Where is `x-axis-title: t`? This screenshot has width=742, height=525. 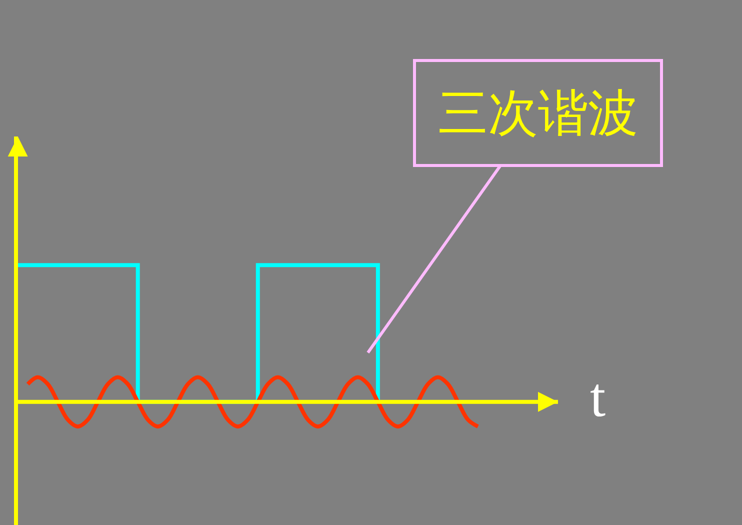 x-axis-title: t is located at coordinates (598, 398).